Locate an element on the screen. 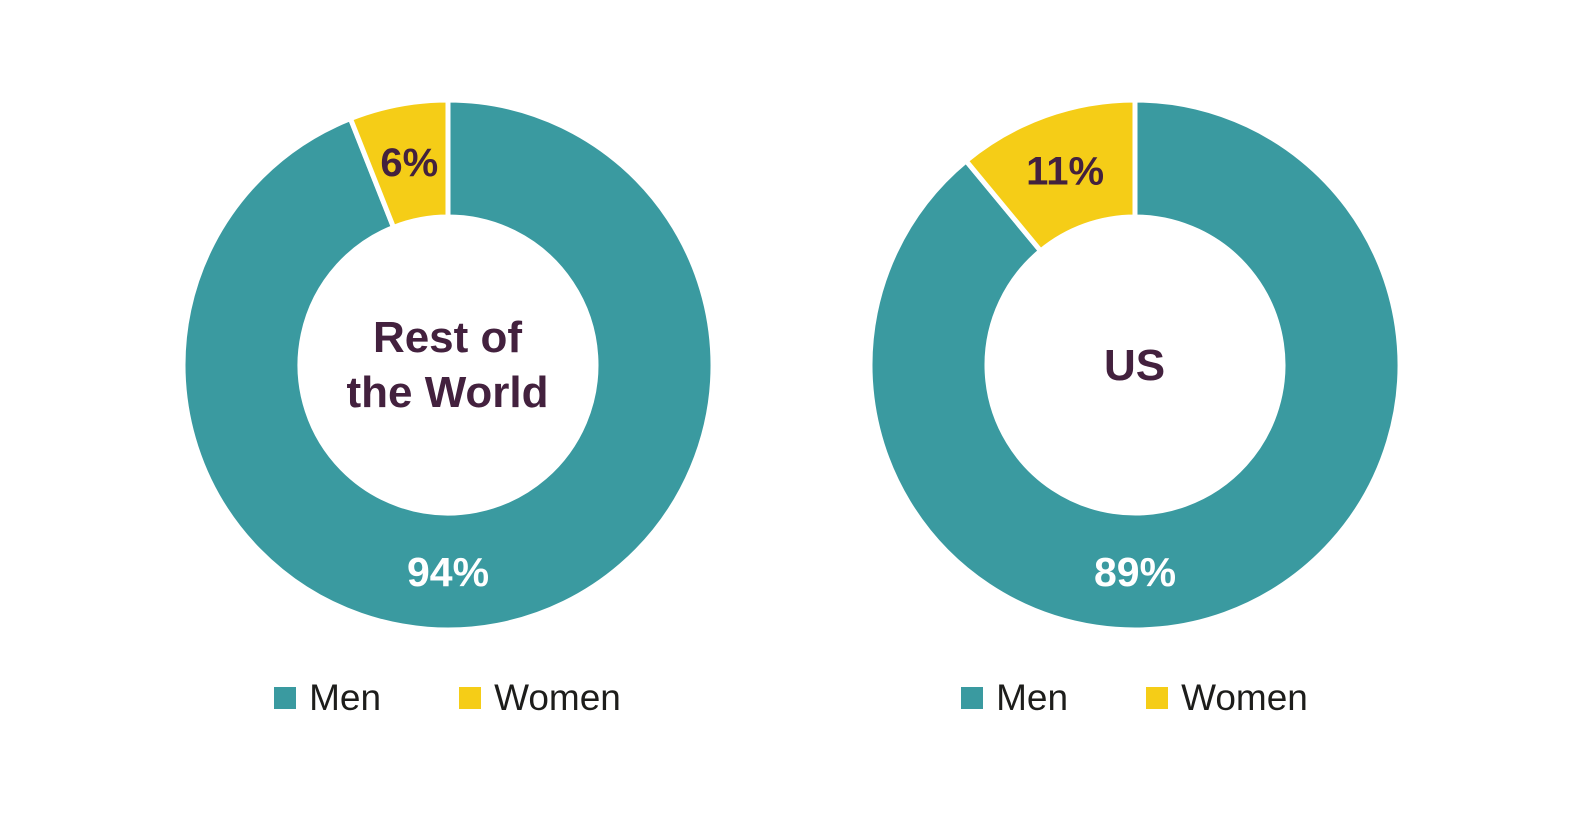  slice-value-label-women: 6% is located at coordinates (409, 163).